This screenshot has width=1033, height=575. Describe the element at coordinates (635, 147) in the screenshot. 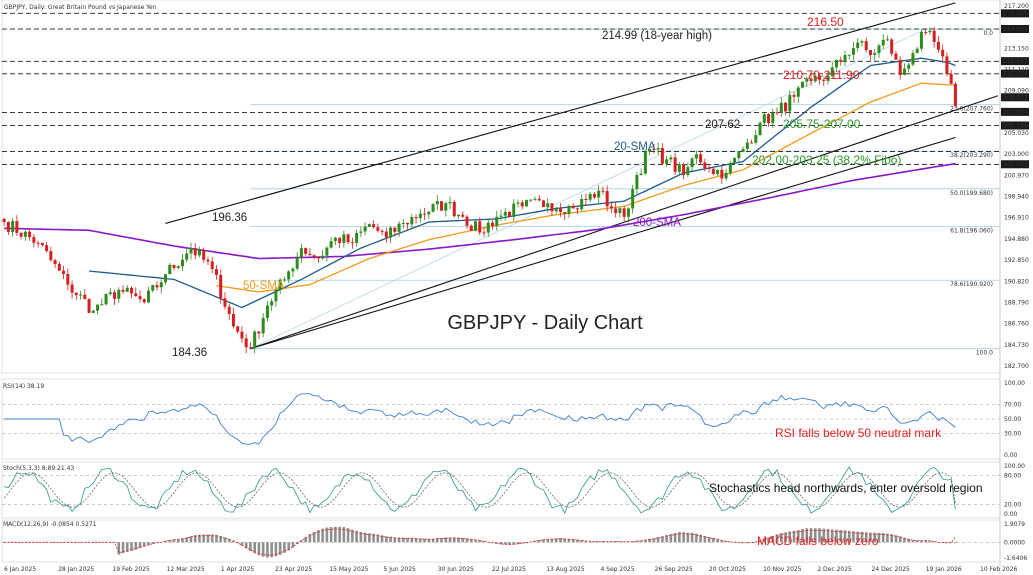

I see `sma20-label: 20-SMA` at that location.